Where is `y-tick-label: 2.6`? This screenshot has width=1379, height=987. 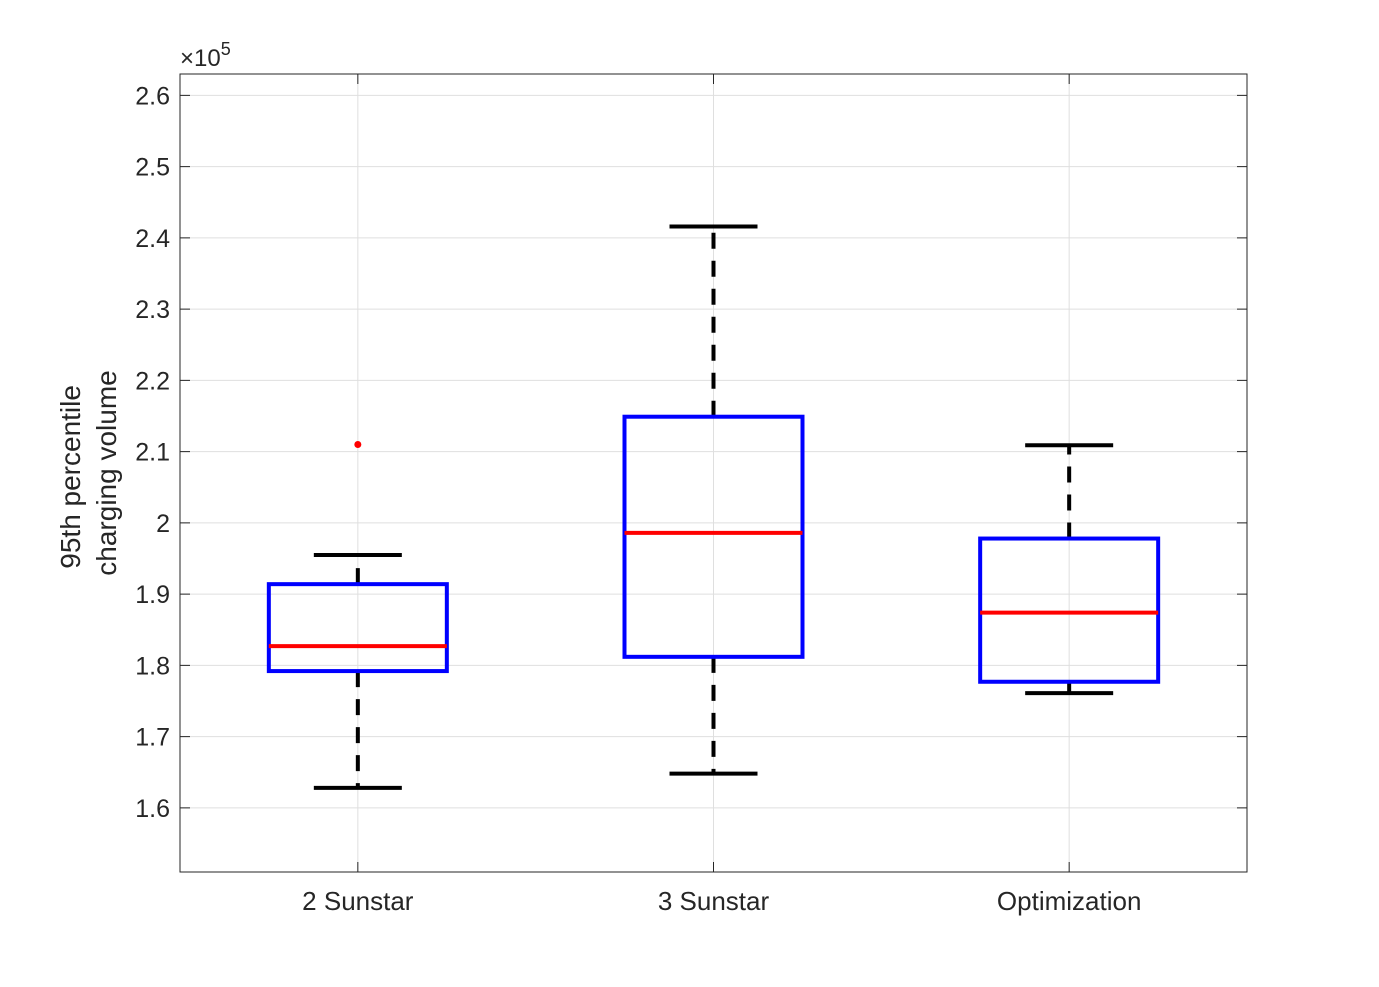 y-tick-label: 2.6 is located at coordinates (152, 96).